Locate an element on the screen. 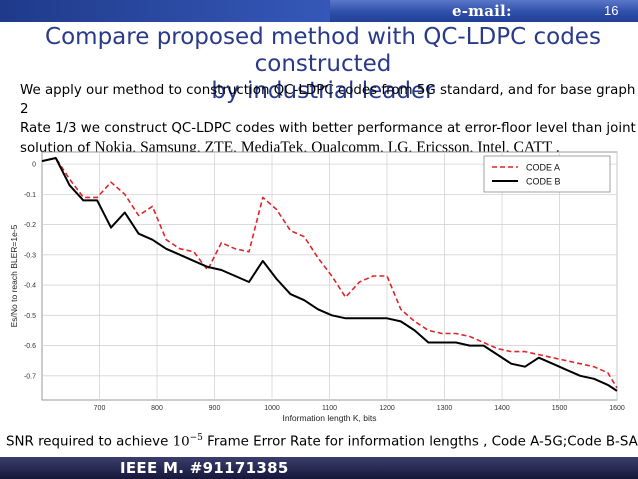 The width and height of the screenshot is (638, 479). y-tick-label: -0.7 is located at coordinates (30, 376).